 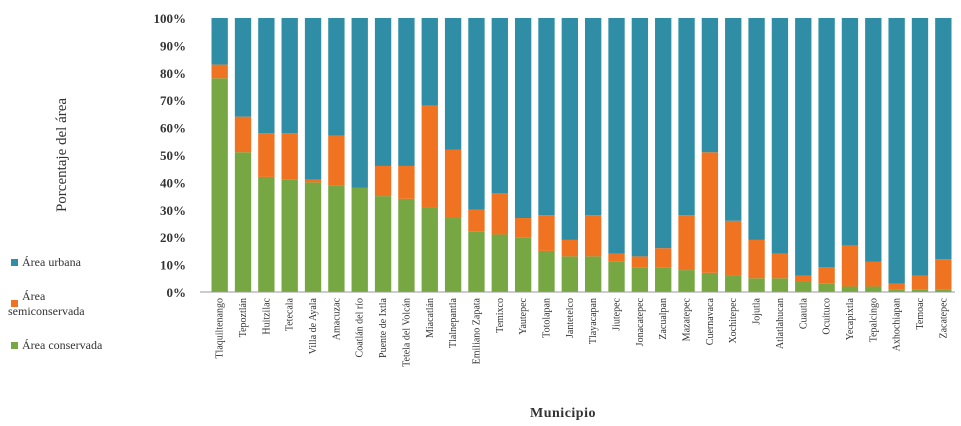 What do you see at coordinates (920, 313) in the screenshot?
I see `x-tick-label: Temoac` at bounding box center [920, 313].